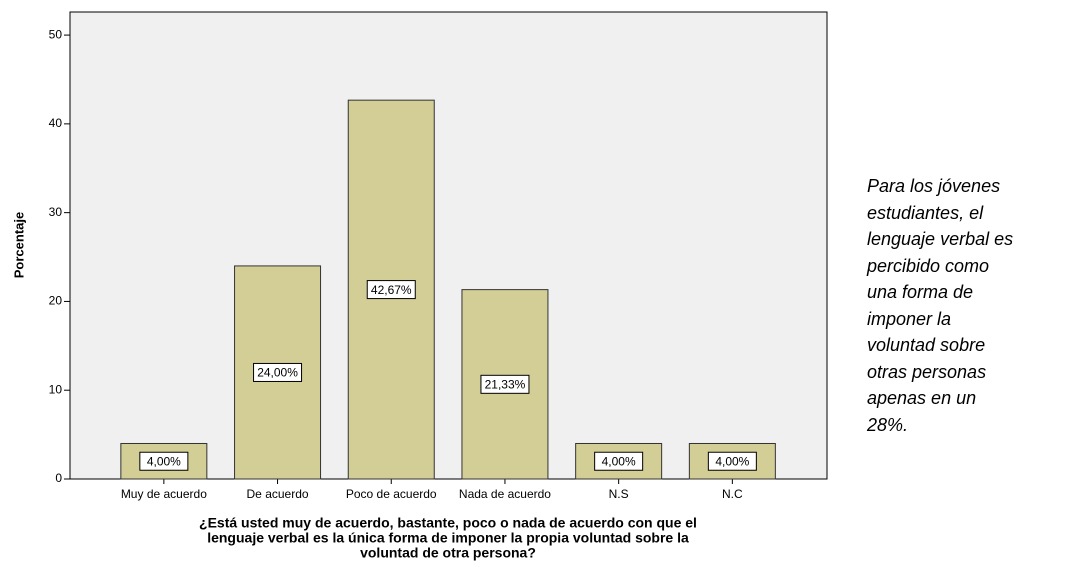 The height and width of the screenshot is (577, 1072). I want to click on note-line: Para los jóvenes, so click(934, 186).